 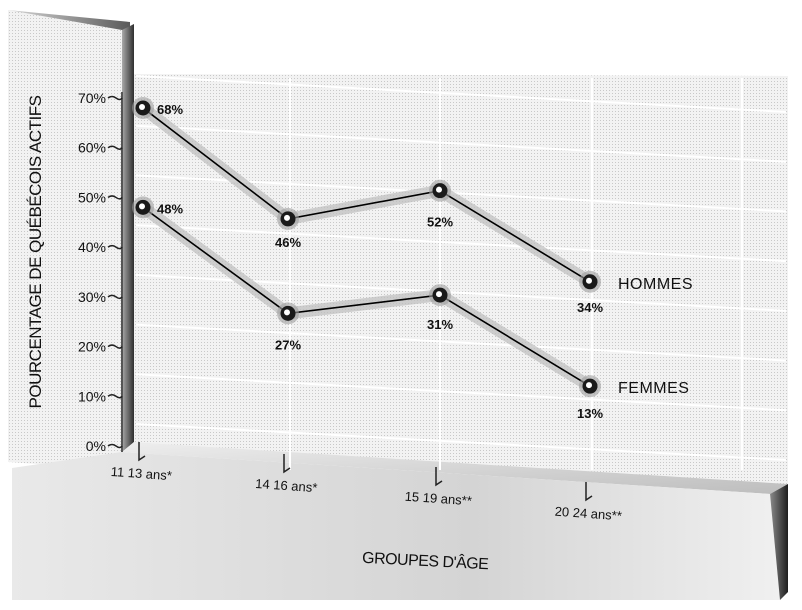 I want to click on floor-plane, so click(x=455, y=468).